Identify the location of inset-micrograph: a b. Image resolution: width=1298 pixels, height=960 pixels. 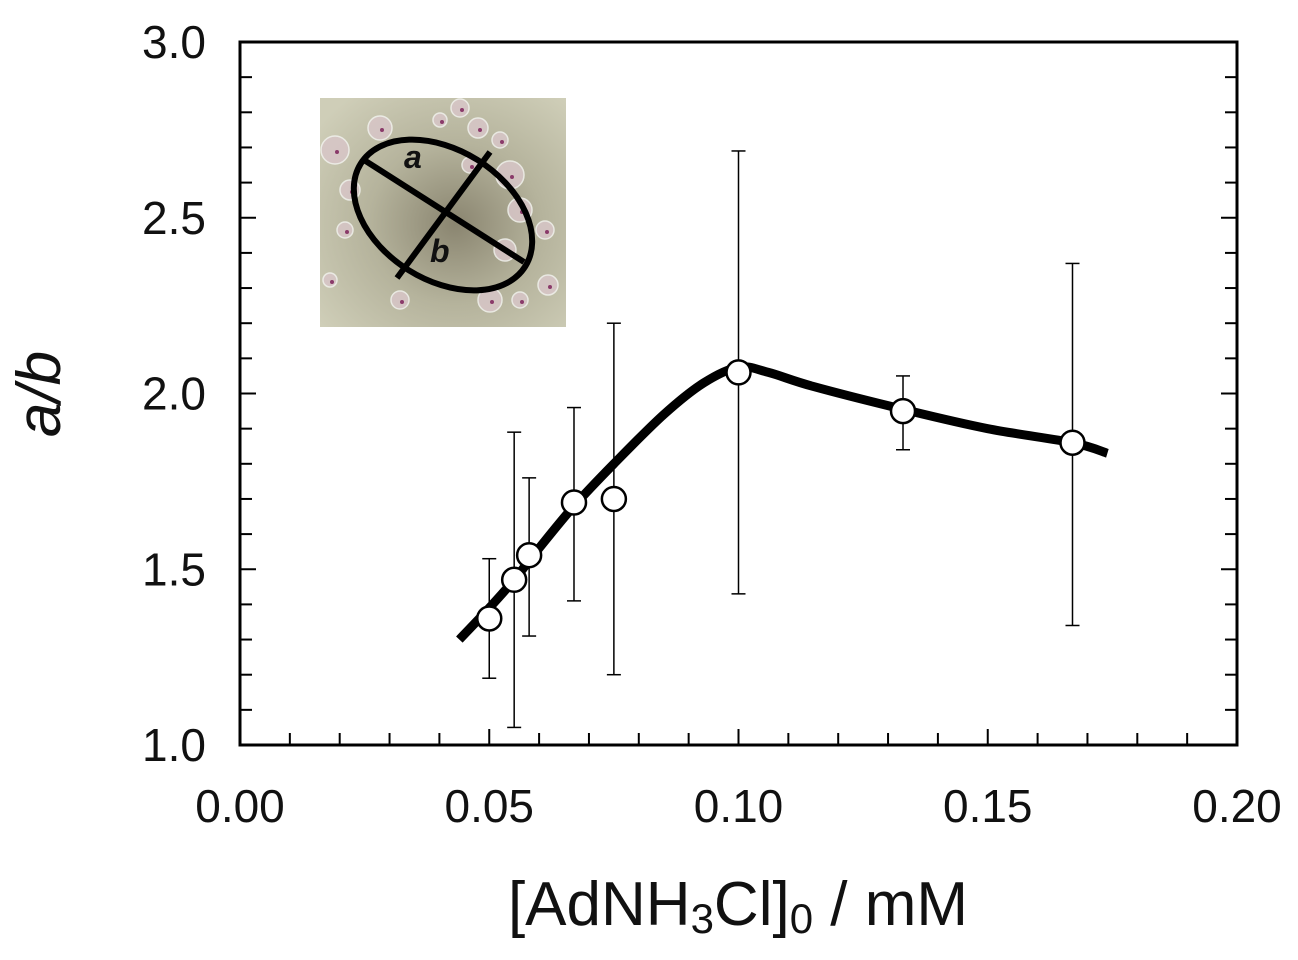
(443, 212).